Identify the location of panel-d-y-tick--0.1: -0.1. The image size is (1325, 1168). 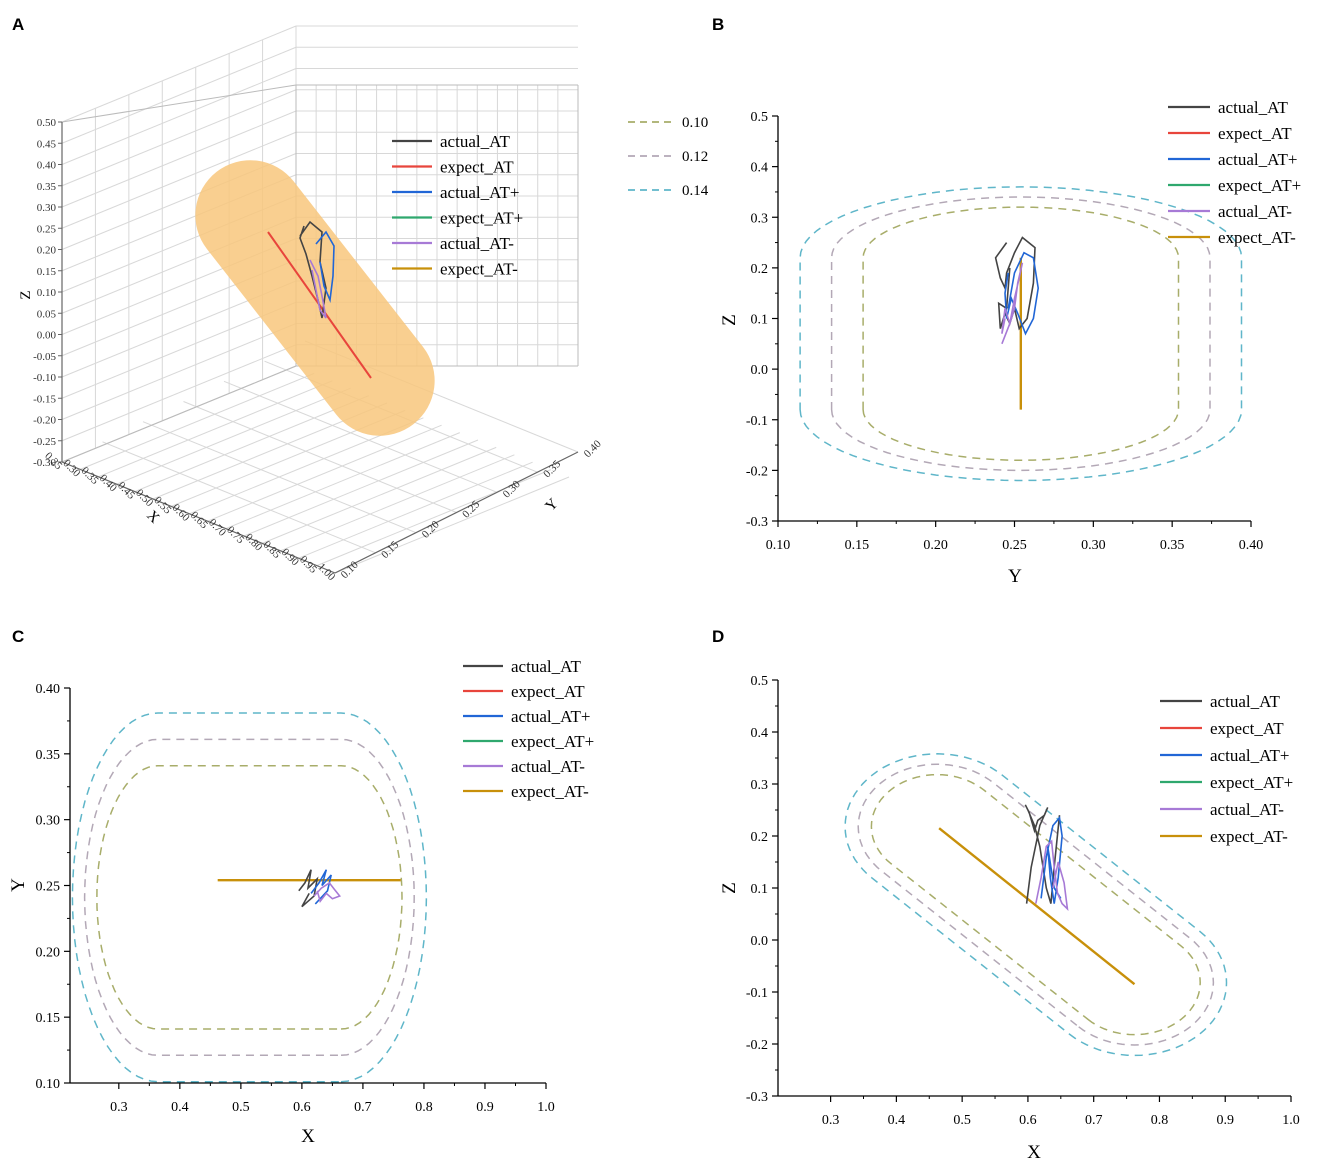
(757, 993).